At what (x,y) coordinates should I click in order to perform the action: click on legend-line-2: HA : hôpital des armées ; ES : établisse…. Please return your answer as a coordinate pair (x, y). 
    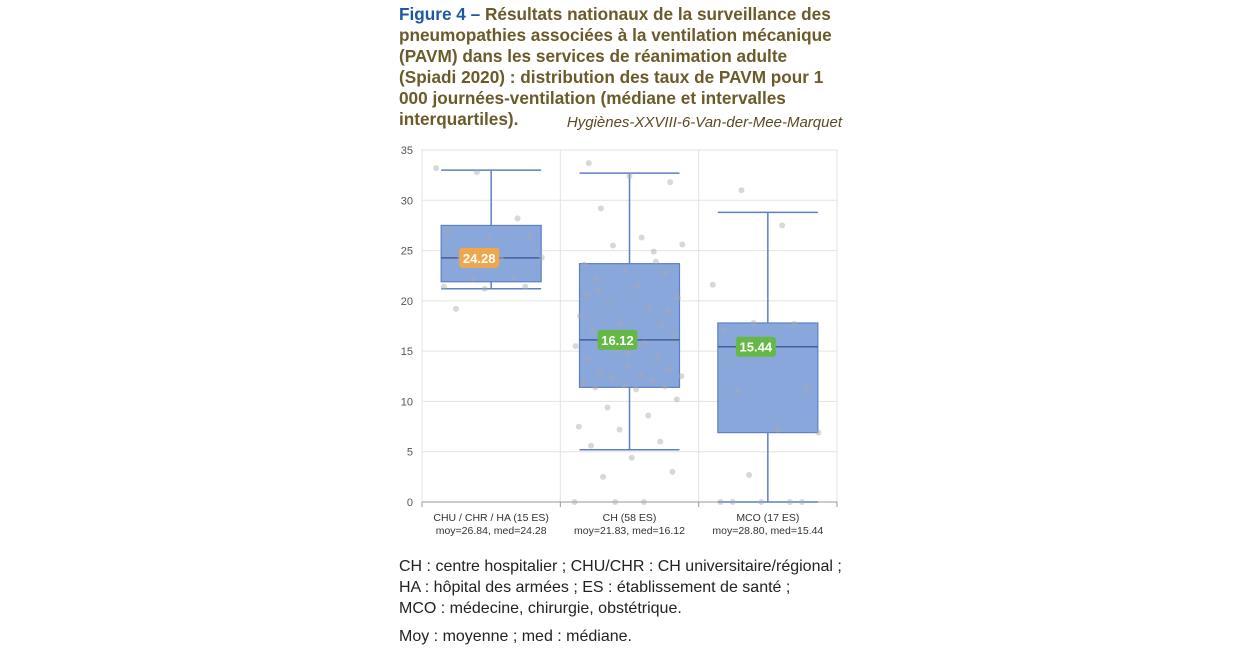
    Looking at the image, I should click on (595, 587).